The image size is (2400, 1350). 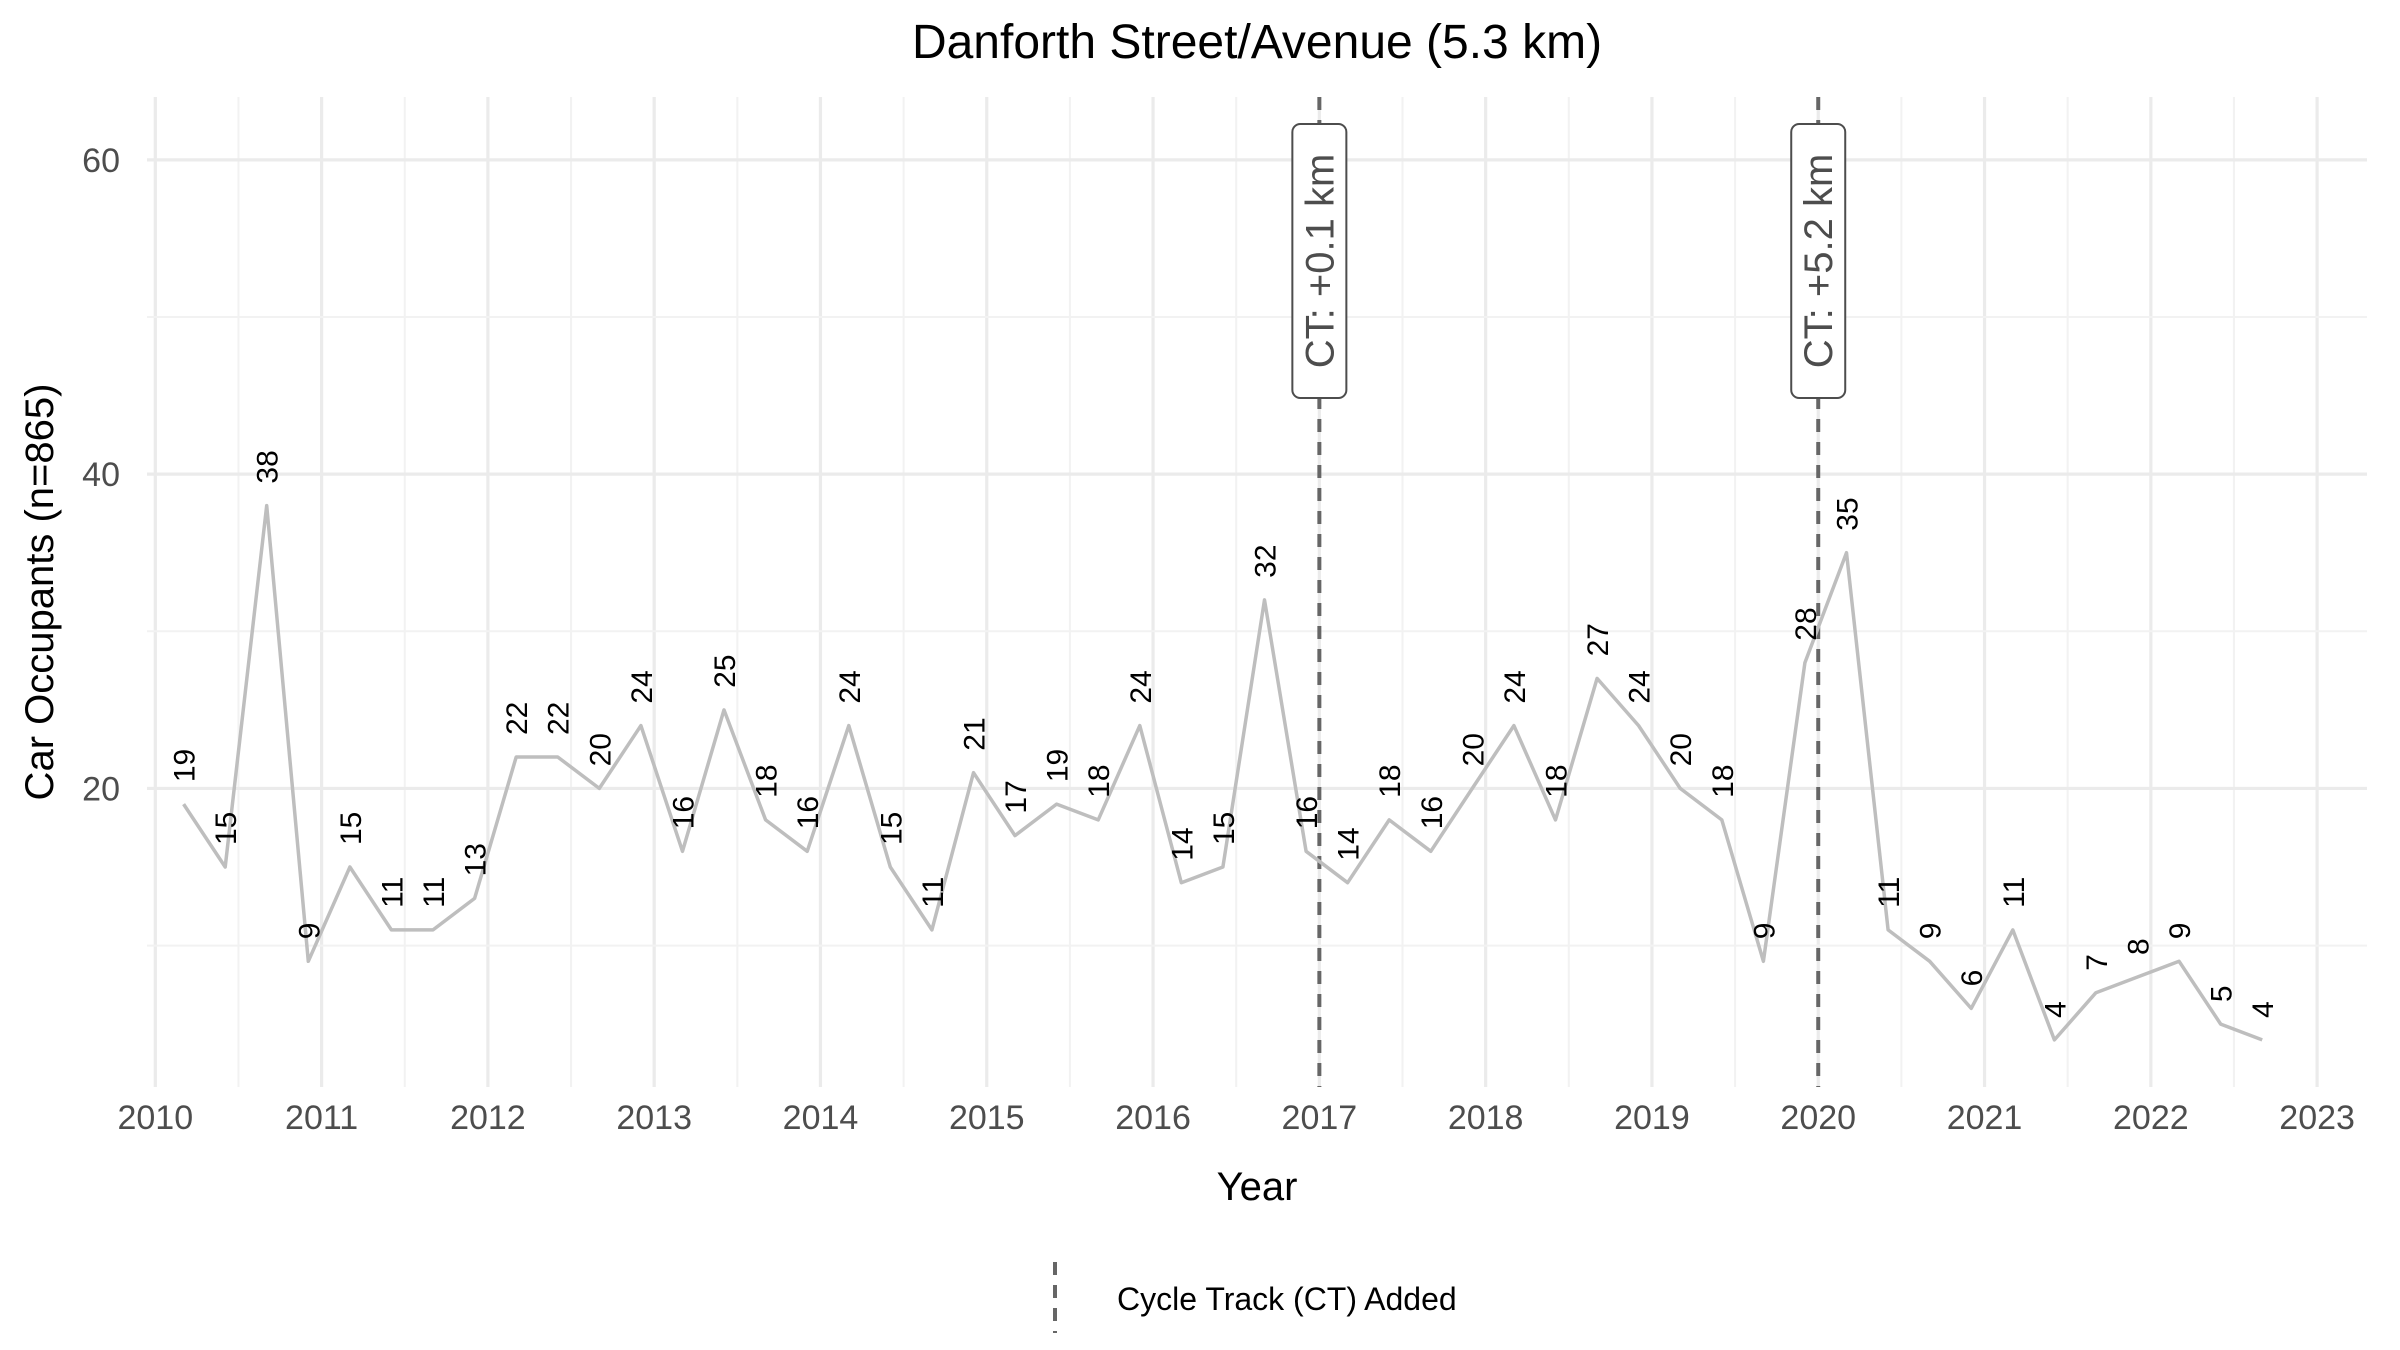 I want to click on data-label: 25, so click(x=725, y=670).